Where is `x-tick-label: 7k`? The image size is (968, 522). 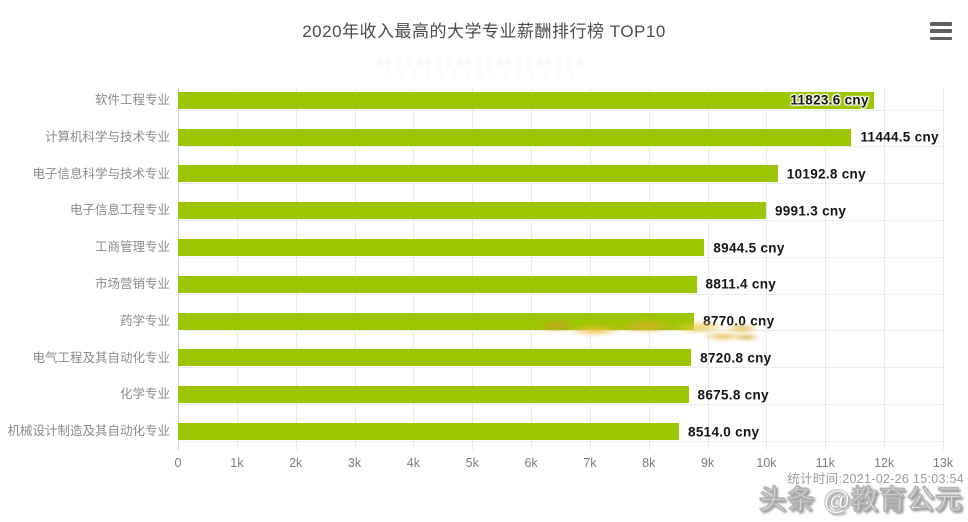
x-tick-label: 7k is located at coordinates (590, 463).